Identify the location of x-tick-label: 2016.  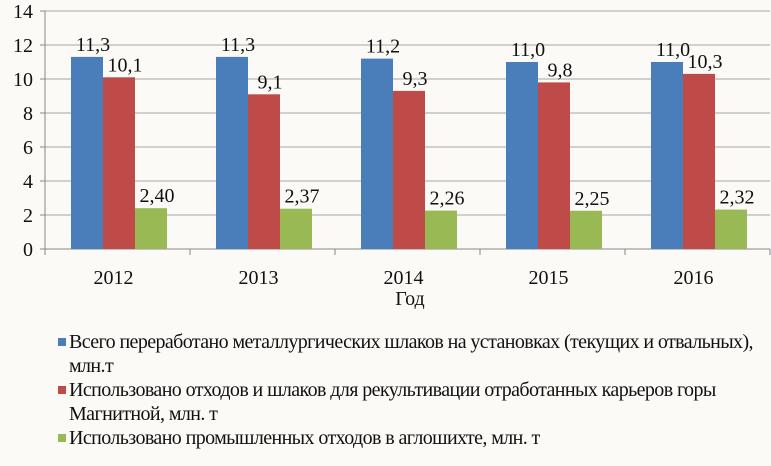
(694, 278).